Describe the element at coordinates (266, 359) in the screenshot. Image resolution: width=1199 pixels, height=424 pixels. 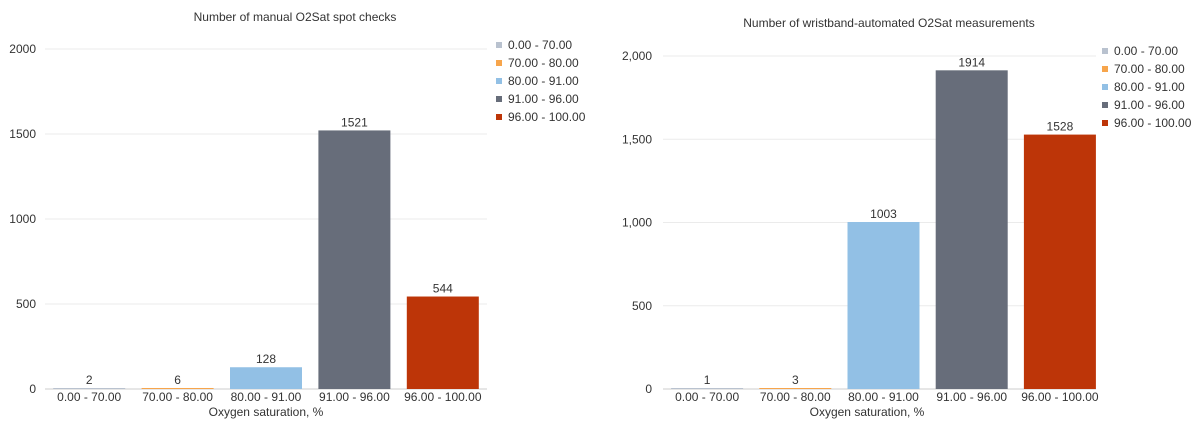
I see `bar-value-label: 128` at that location.